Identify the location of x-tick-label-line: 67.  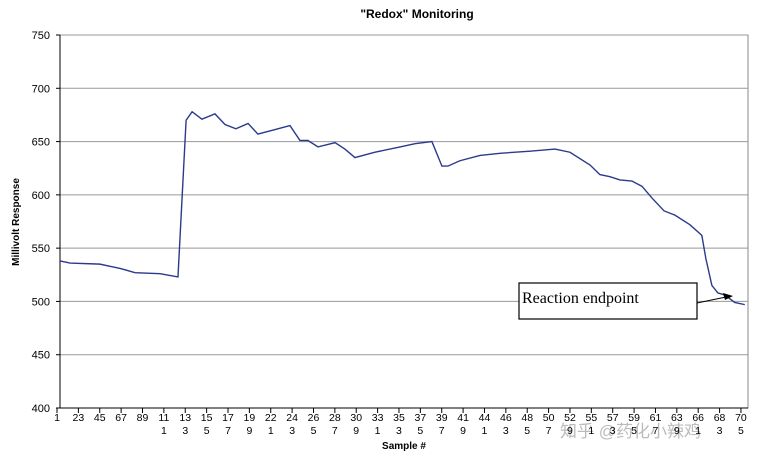
(121, 418).